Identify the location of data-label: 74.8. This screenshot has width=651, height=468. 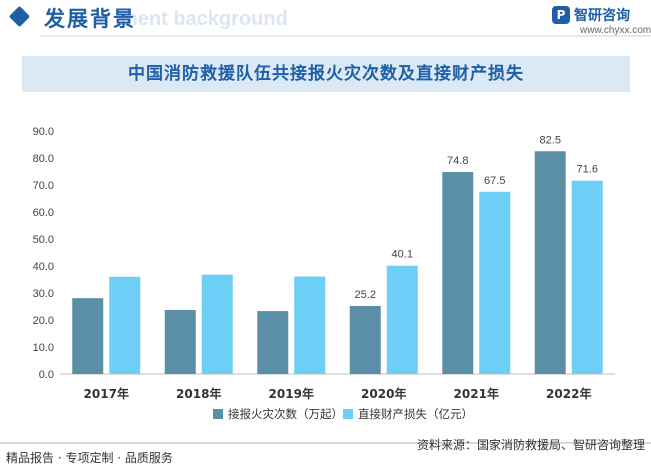
(457, 161).